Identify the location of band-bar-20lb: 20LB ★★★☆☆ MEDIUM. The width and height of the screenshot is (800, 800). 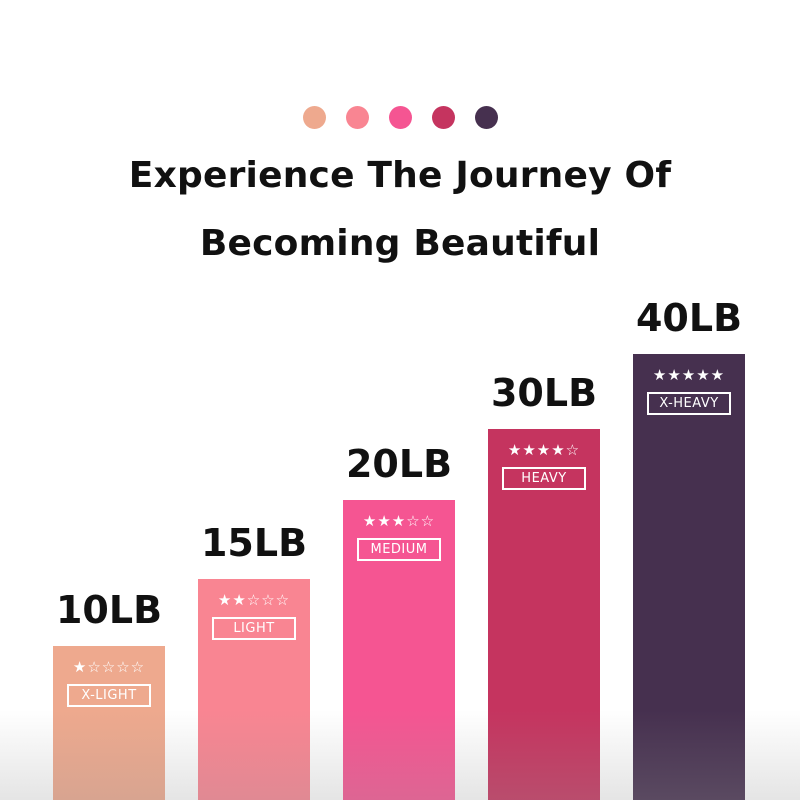
(399, 621).